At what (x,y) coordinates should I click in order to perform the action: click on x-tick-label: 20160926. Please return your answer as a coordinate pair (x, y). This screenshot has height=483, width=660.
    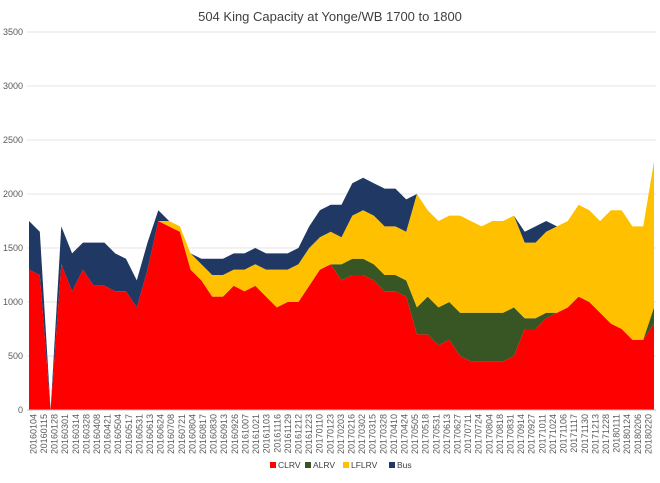
    Looking at the image, I should click on (235, 434).